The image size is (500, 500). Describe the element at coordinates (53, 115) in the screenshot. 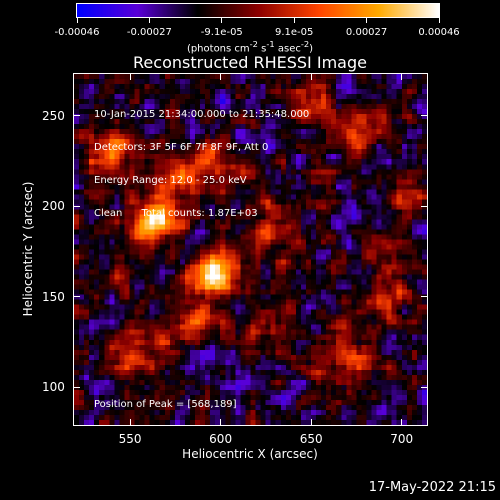

I see `y-tick-label: 250` at that location.